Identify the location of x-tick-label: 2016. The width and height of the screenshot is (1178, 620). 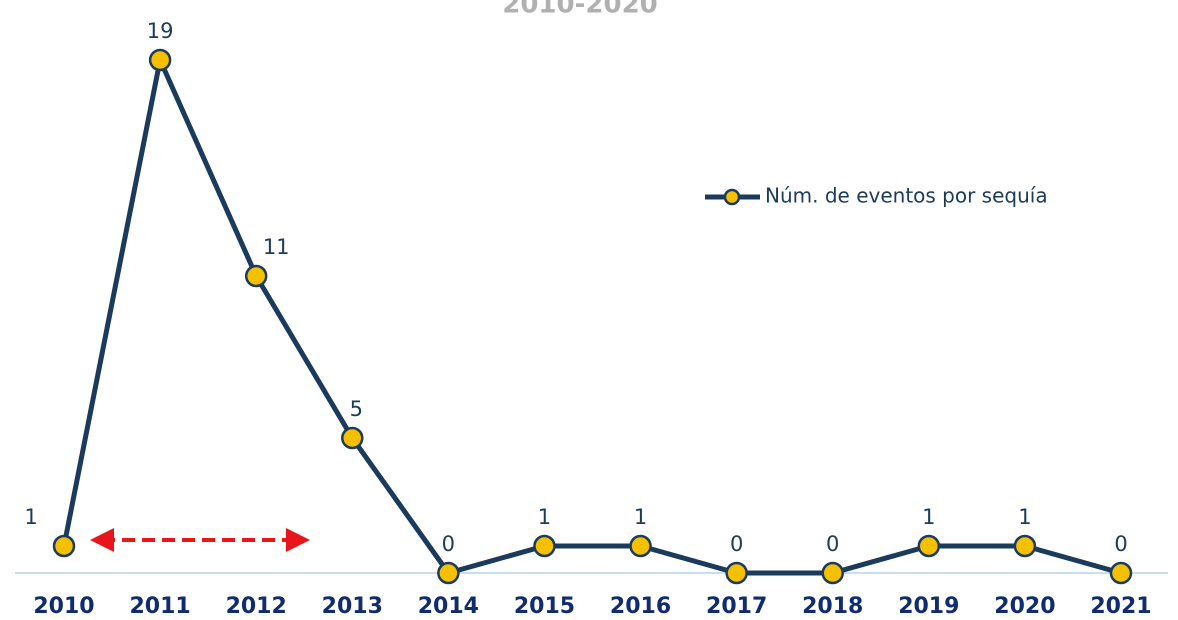
(640, 606).